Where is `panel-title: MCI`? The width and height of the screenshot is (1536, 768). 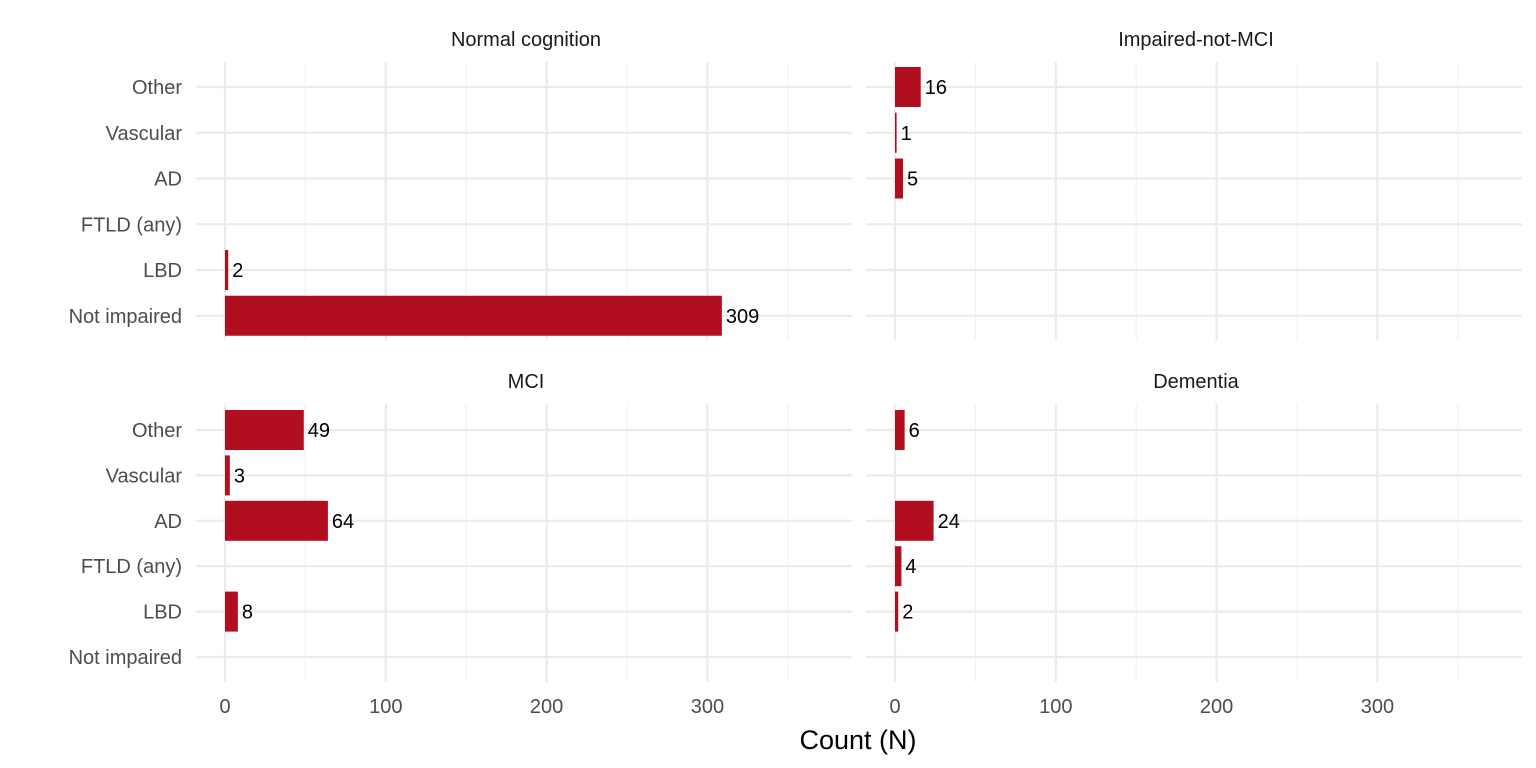
panel-title: MCI is located at coordinates (526, 382).